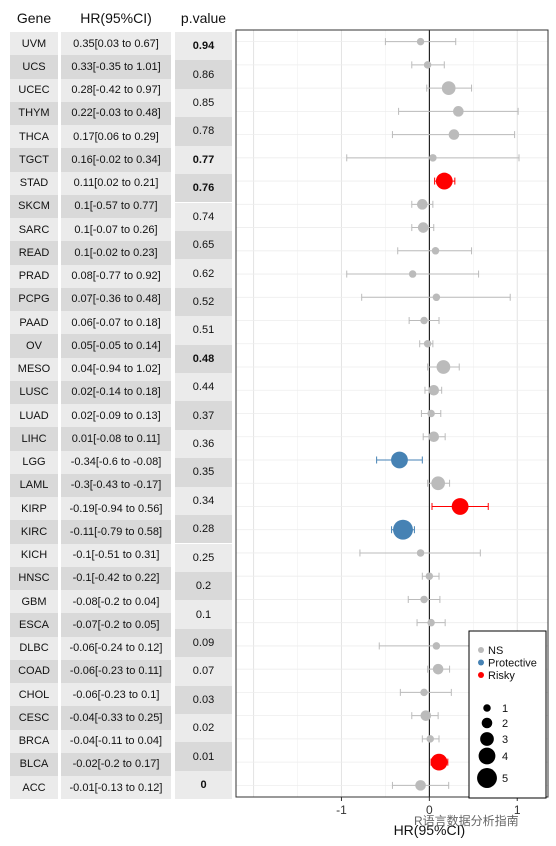 The image size is (556, 846). What do you see at coordinates (505, 724) in the screenshot?
I see `legend-size-label: 2` at bounding box center [505, 724].